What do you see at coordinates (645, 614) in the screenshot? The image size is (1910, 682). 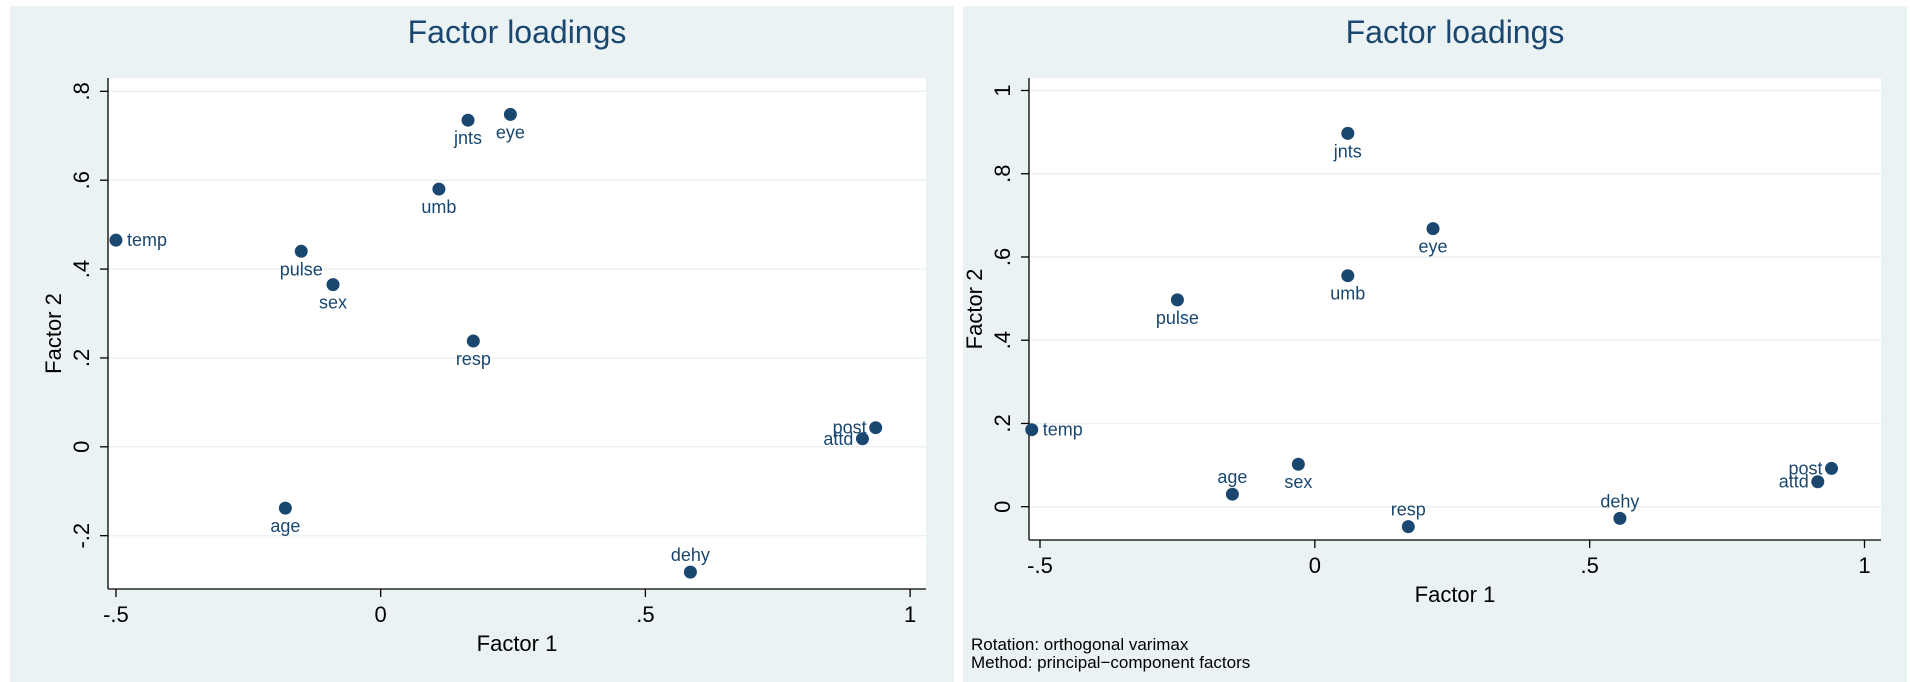 I see `left-xtick-label: .5` at bounding box center [645, 614].